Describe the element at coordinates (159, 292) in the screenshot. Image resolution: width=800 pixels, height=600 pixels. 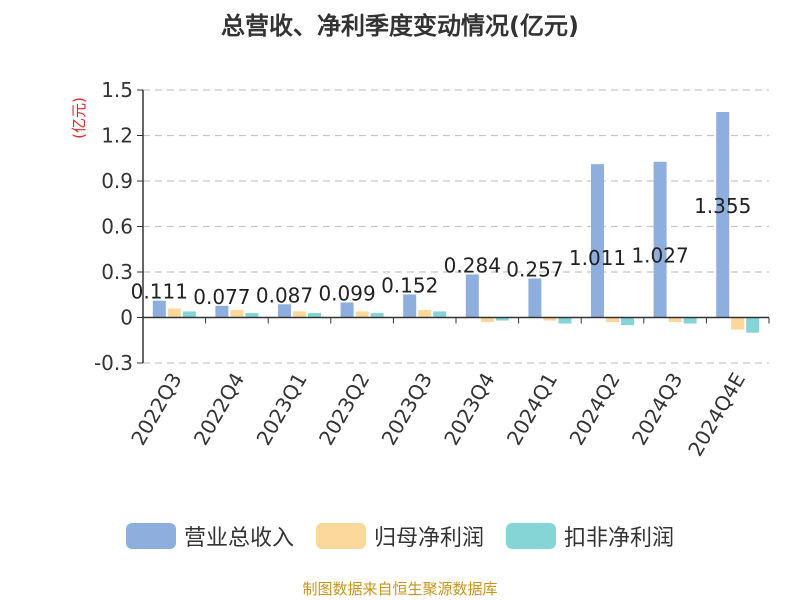
I see `data-label: 0.111` at that location.